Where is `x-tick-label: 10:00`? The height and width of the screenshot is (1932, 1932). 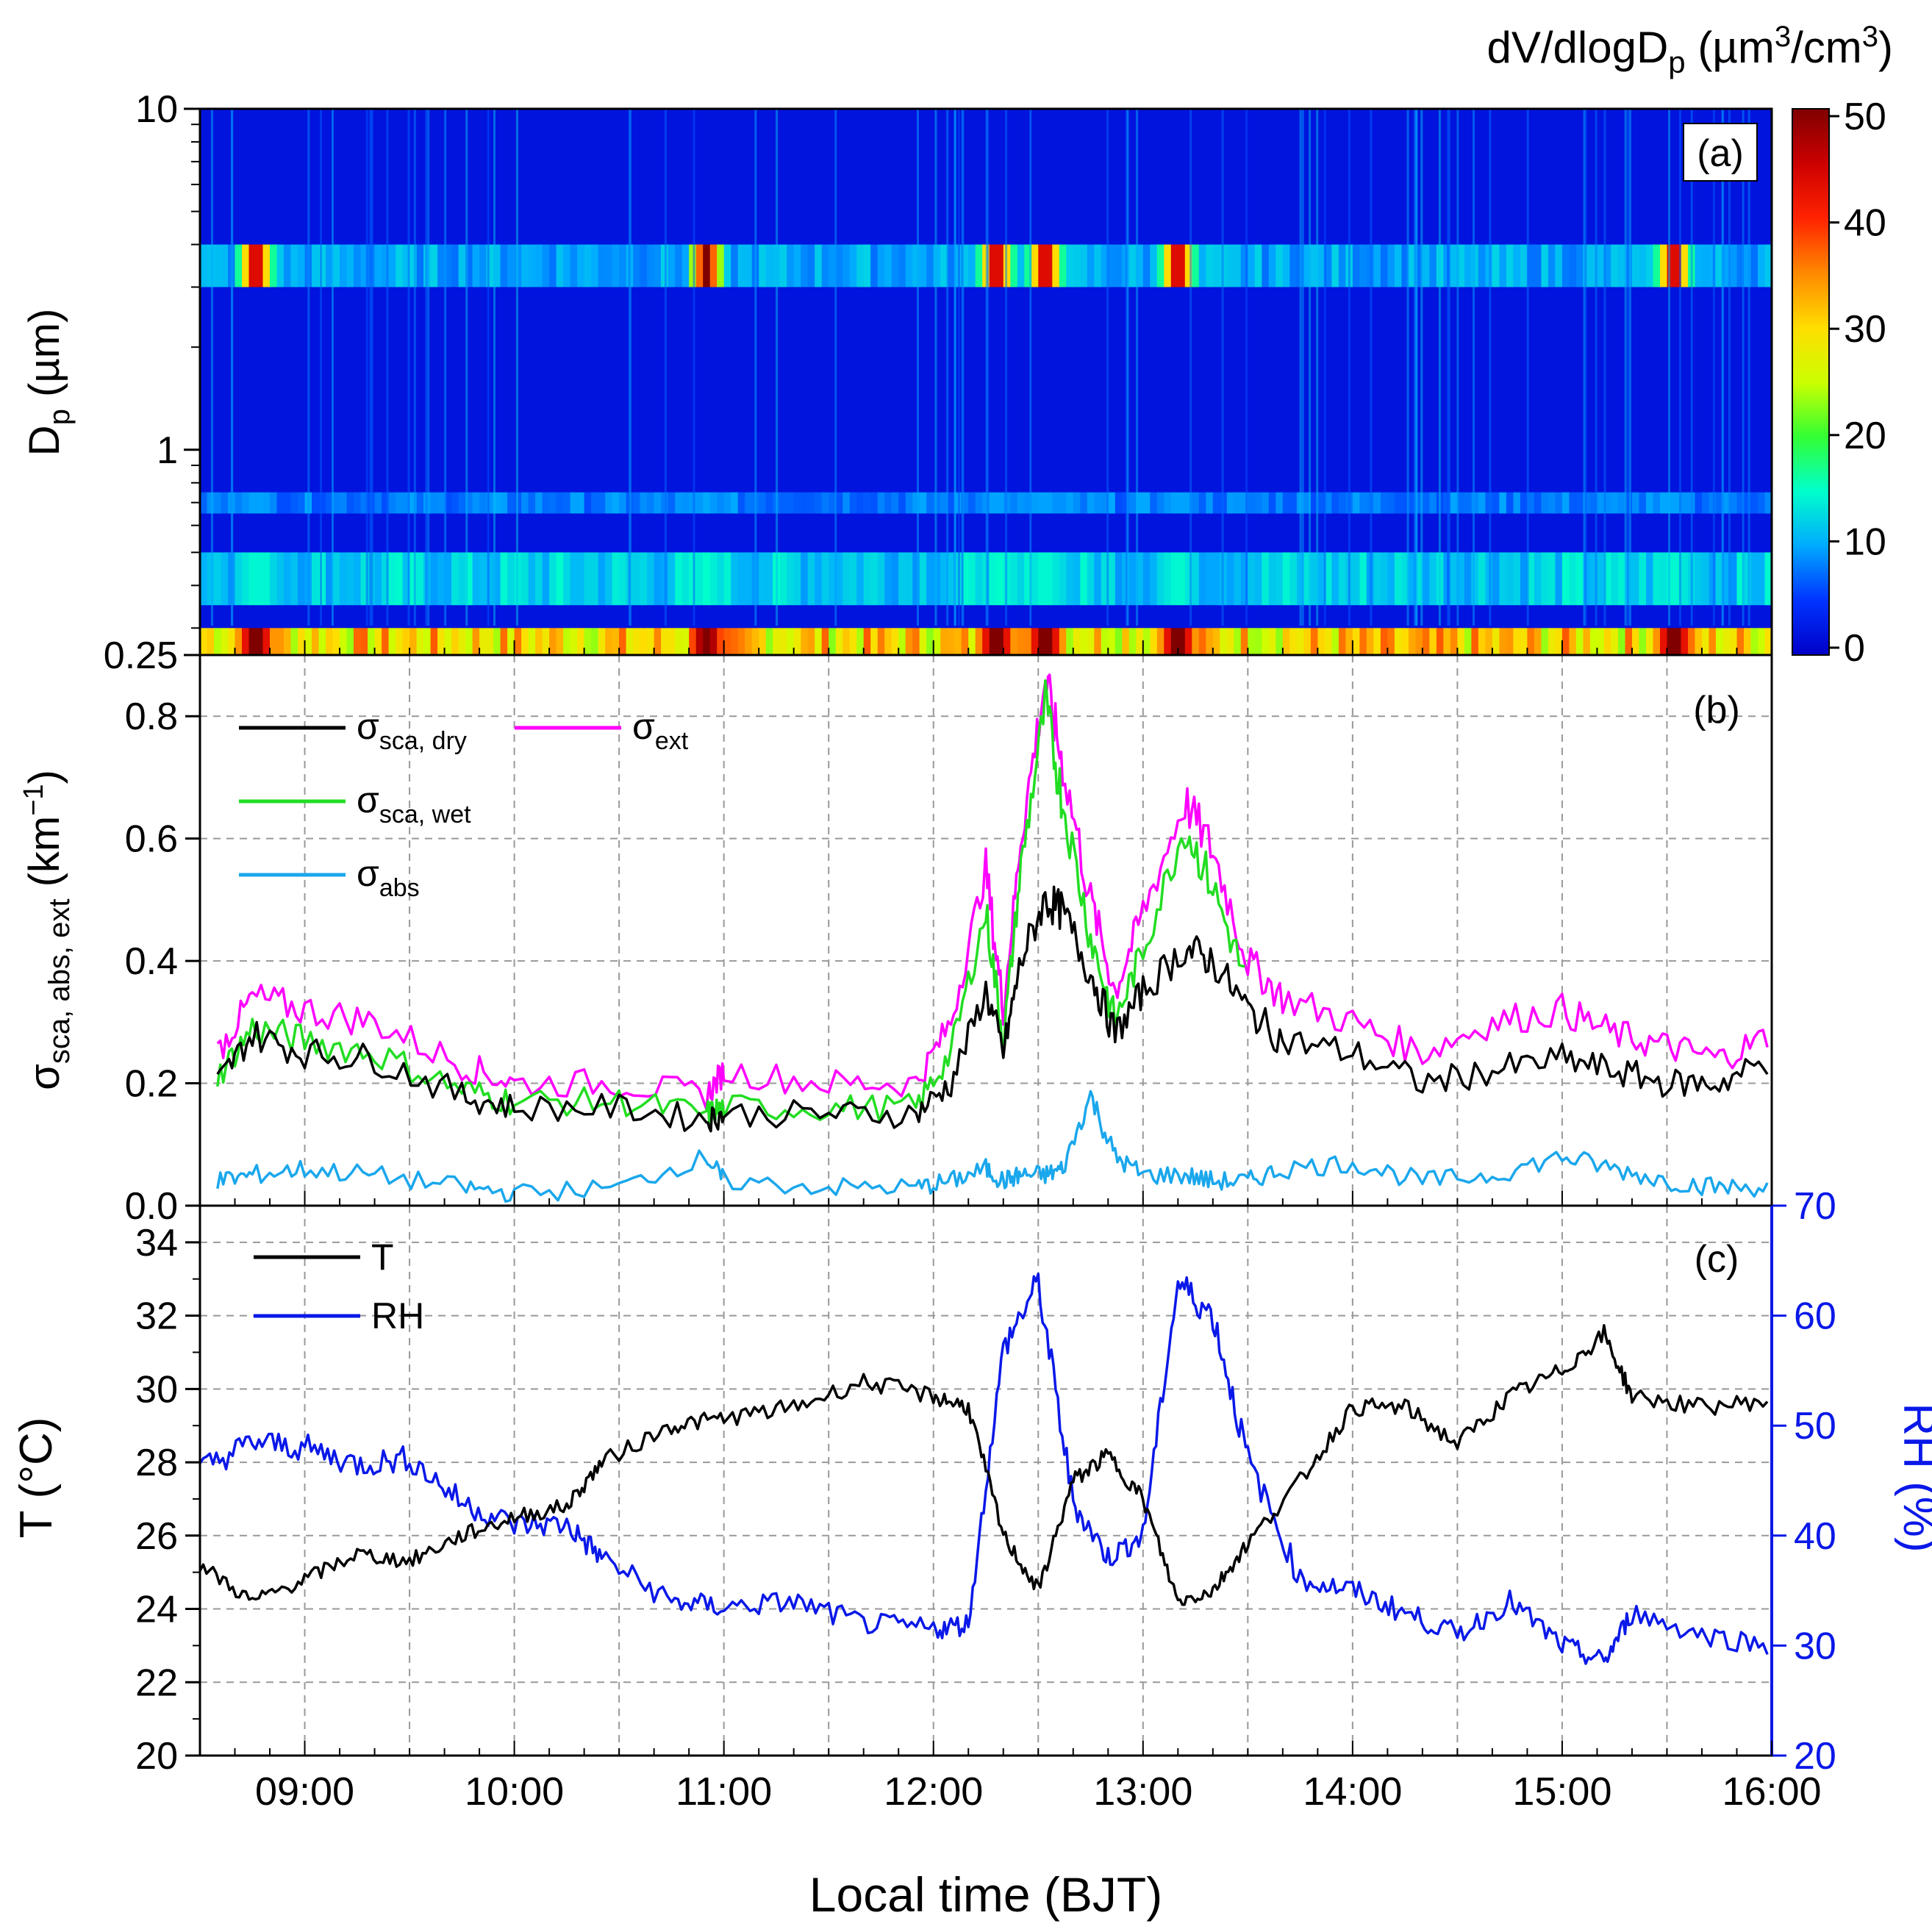
x-tick-label: 10:00 is located at coordinates (514, 1792).